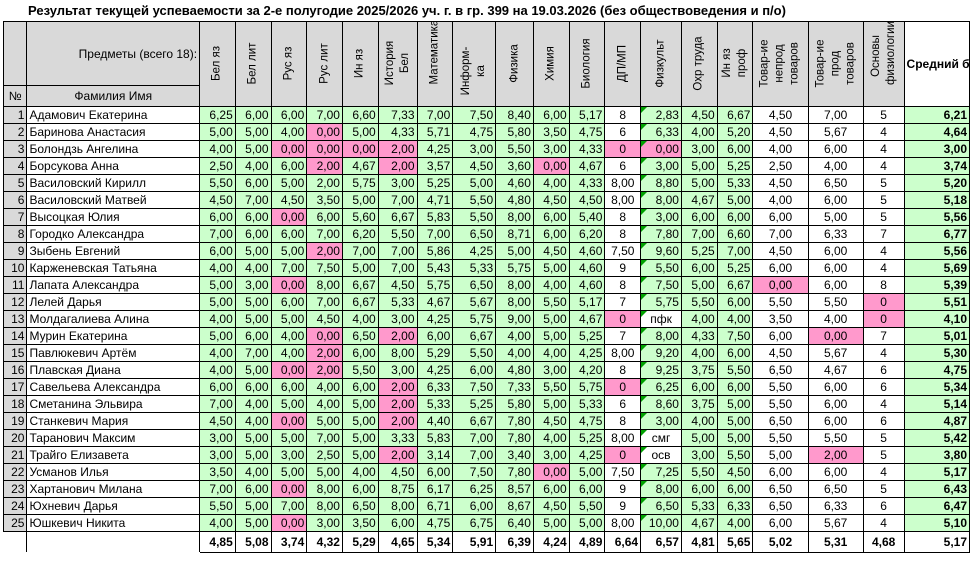 This screenshot has height=561, width=973. I want to click on grade-cell: 4,67, so click(587, 319).